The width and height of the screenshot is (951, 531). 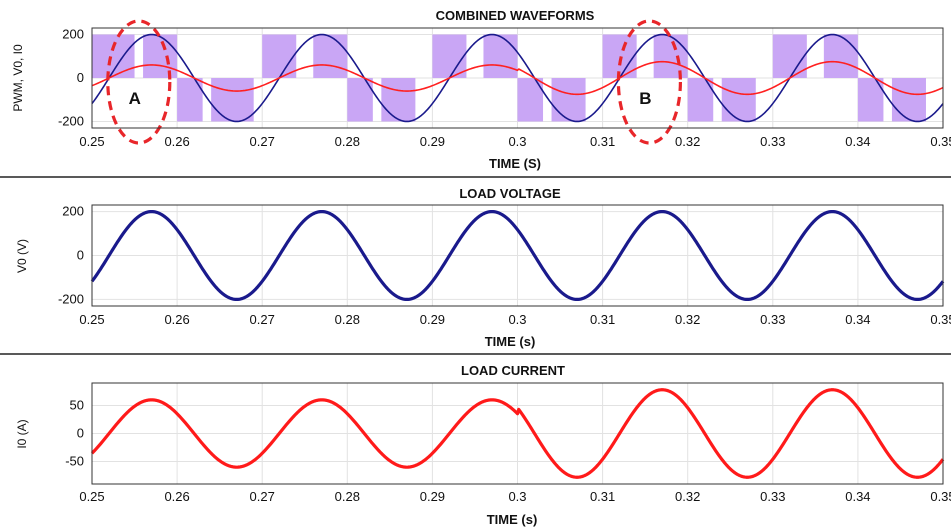 What do you see at coordinates (18, 78) in the screenshot?
I see `y-axis-label: PWM, V0, I0` at bounding box center [18, 78].